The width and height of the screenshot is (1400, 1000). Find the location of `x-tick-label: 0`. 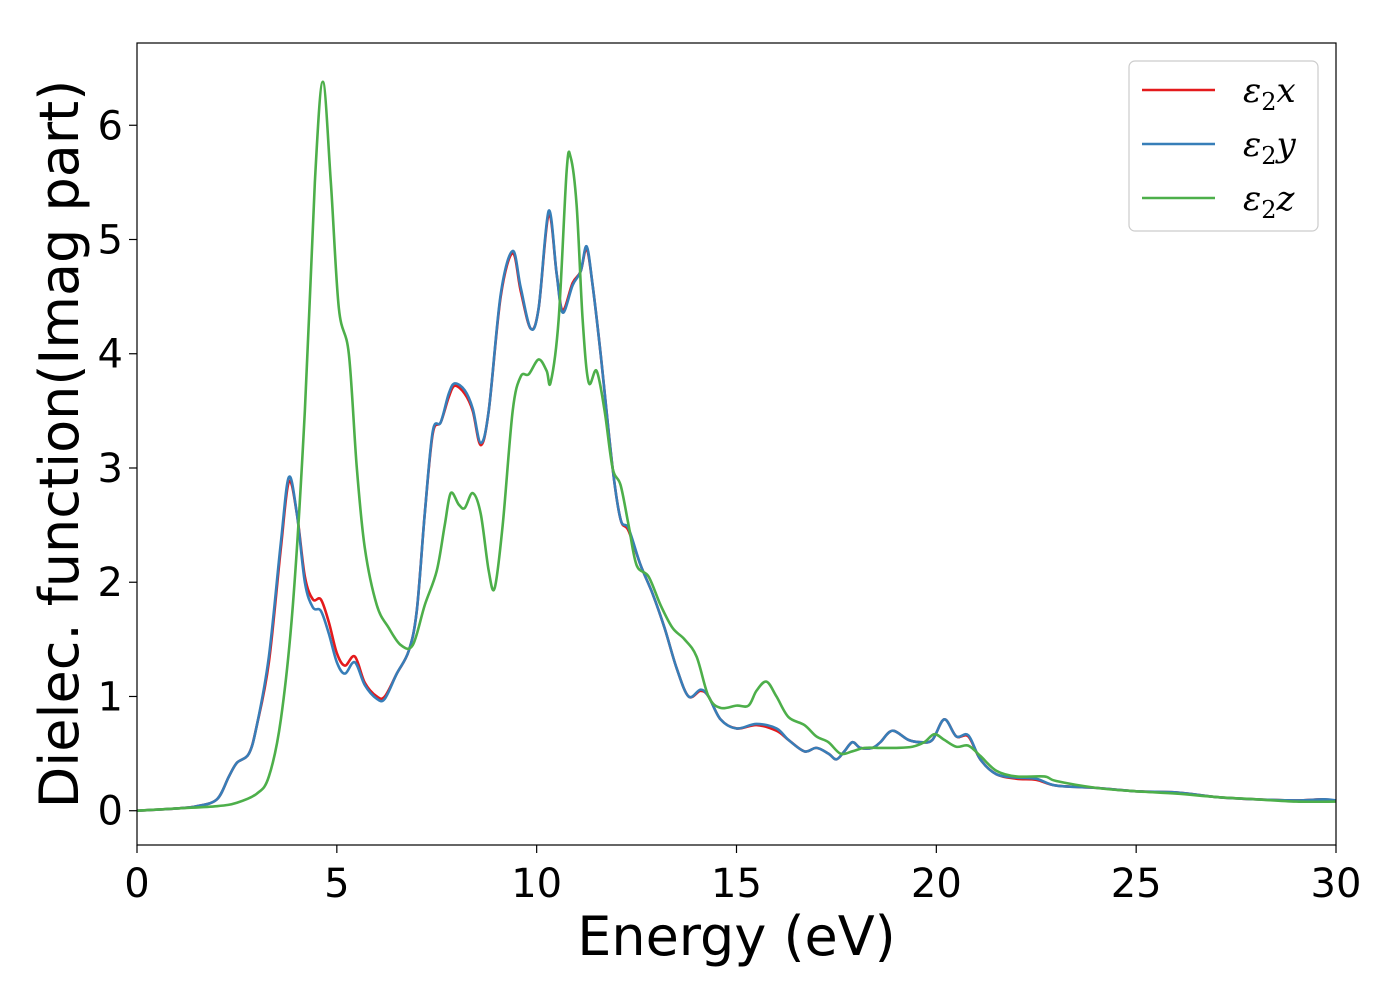

x-tick-label: 0 is located at coordinates (136, 884).